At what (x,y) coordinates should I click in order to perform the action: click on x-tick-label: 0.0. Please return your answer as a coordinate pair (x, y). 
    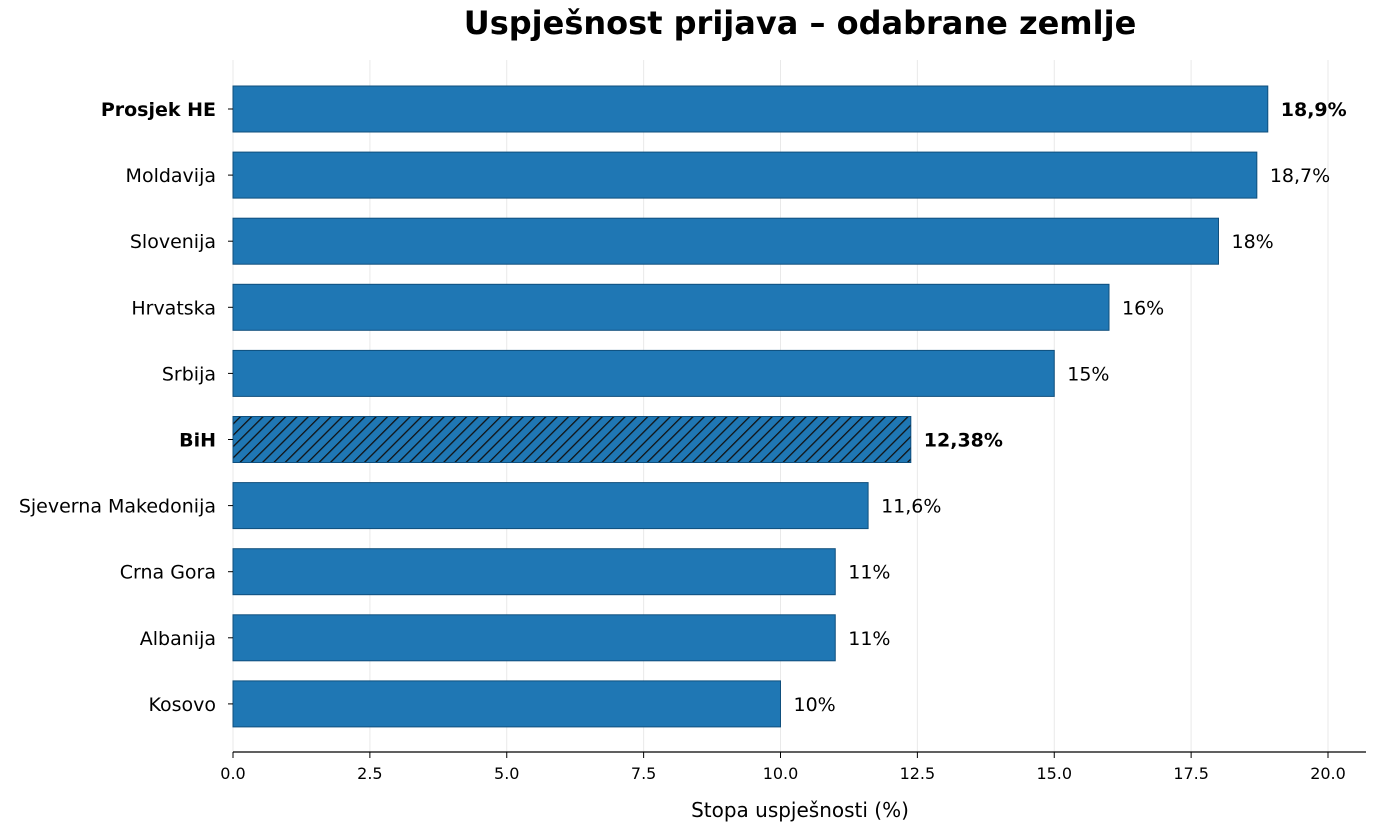
    Looking at the image, I should click on (232, 773).